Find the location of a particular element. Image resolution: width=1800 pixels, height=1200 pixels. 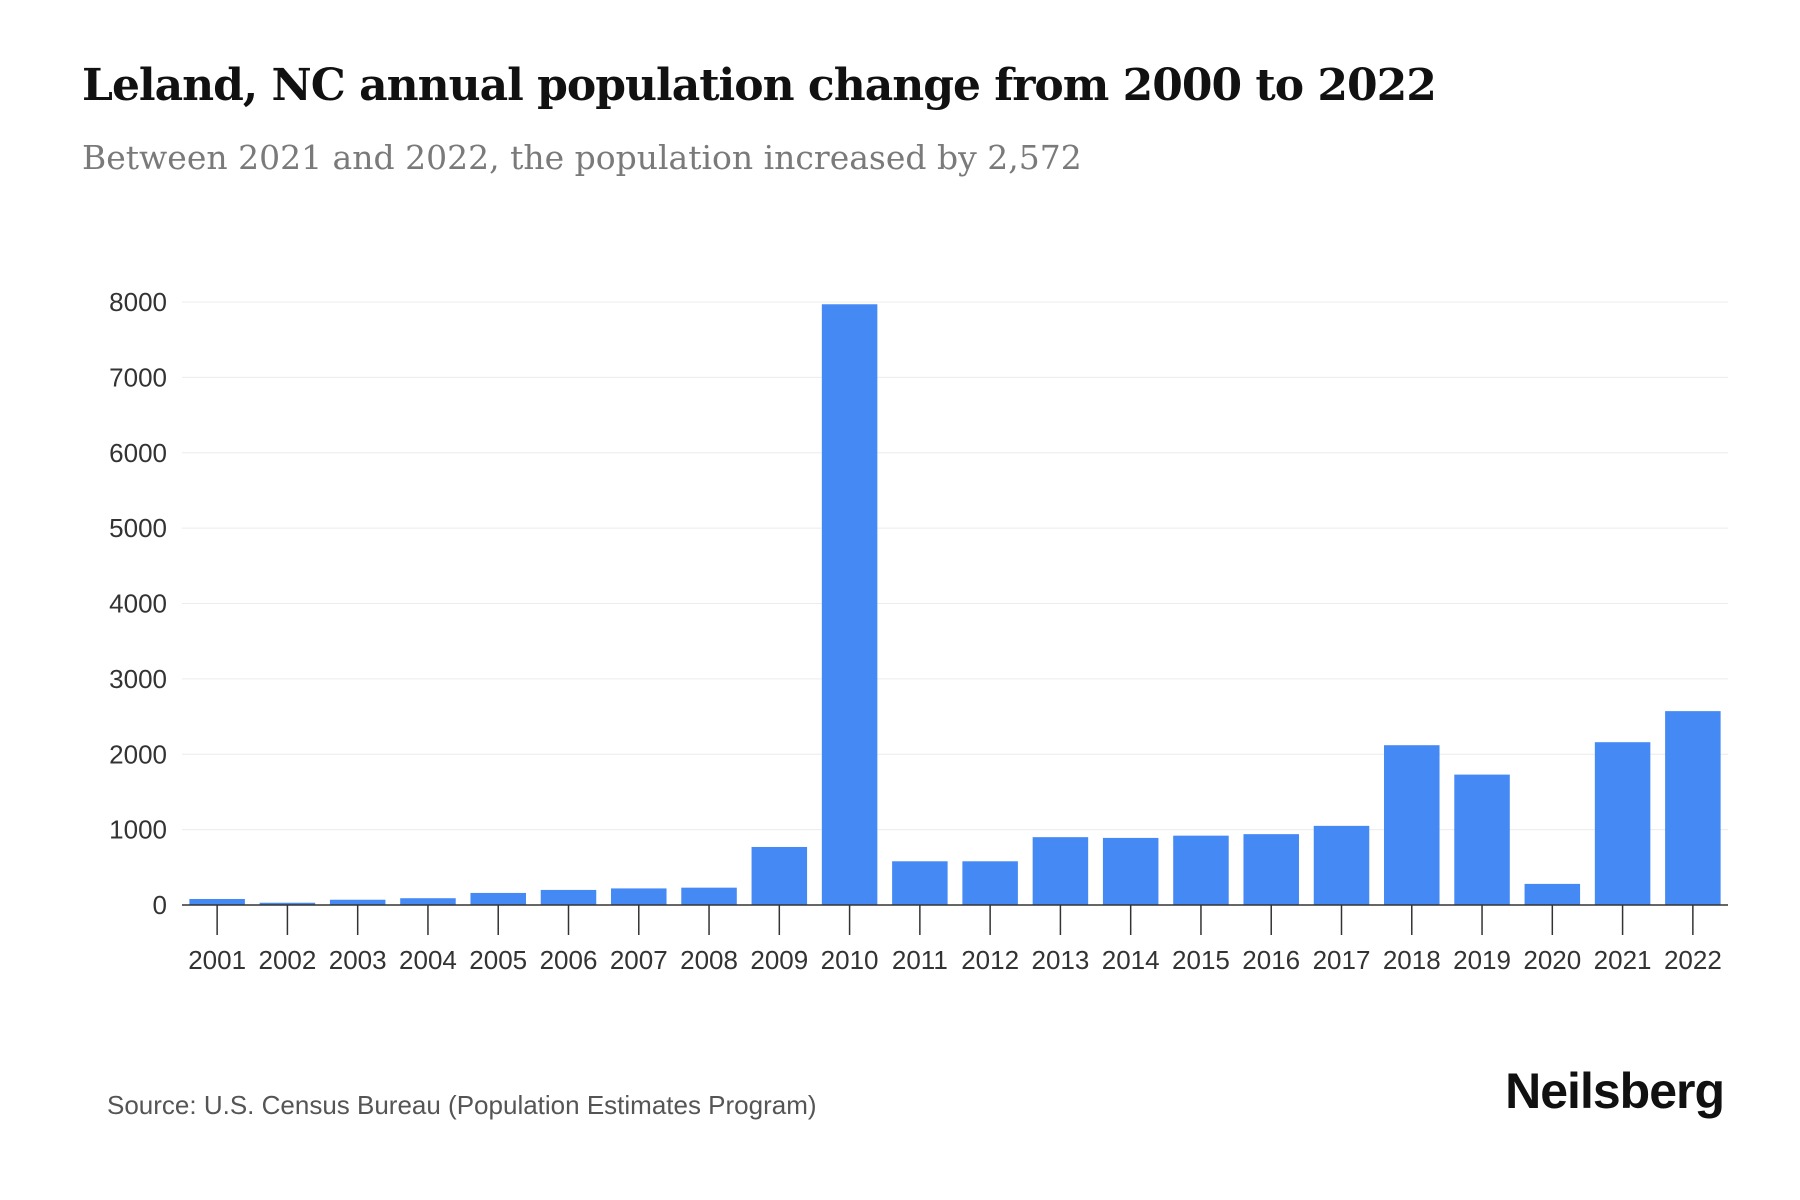

x-tick-label-2004: 2004 is located at coordinates (428, 960).